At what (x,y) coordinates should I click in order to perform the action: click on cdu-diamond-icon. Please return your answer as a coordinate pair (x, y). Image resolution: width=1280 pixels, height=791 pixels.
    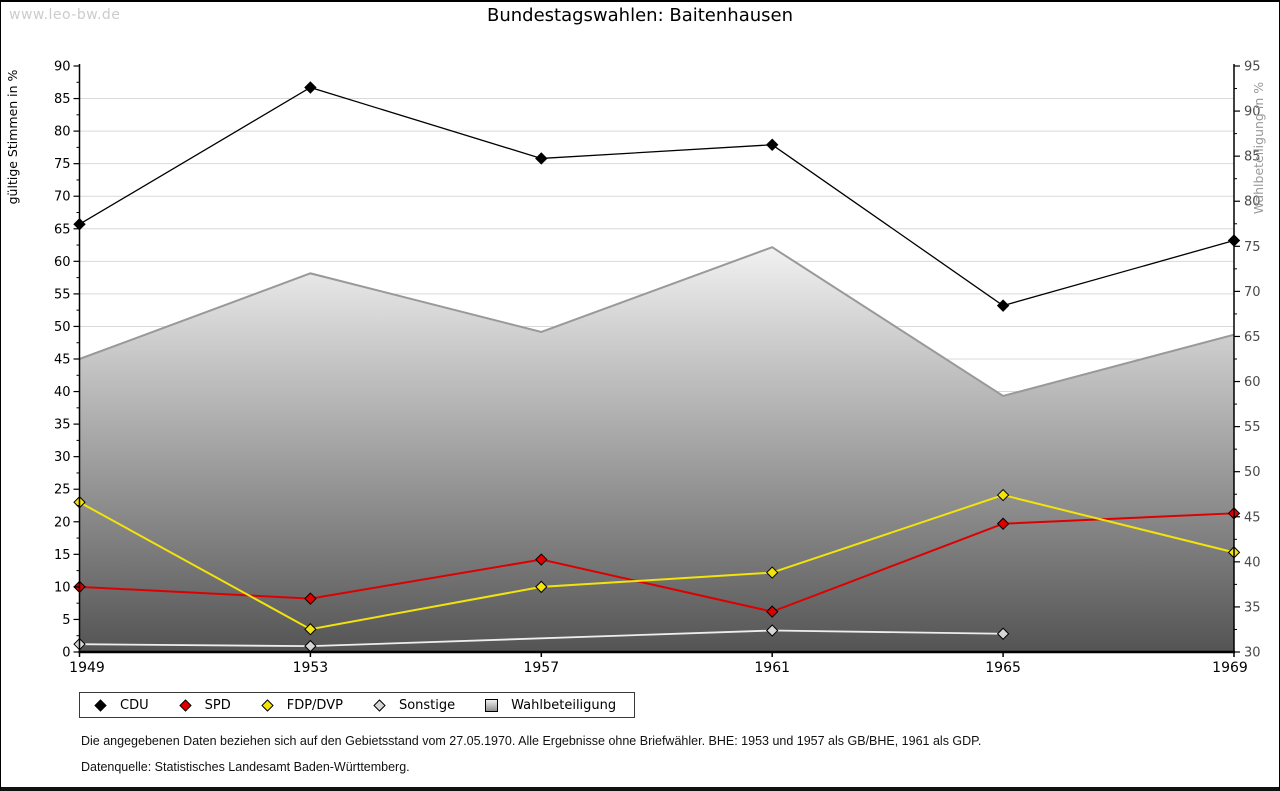
    Looking at the image, I should click on (100, 705).